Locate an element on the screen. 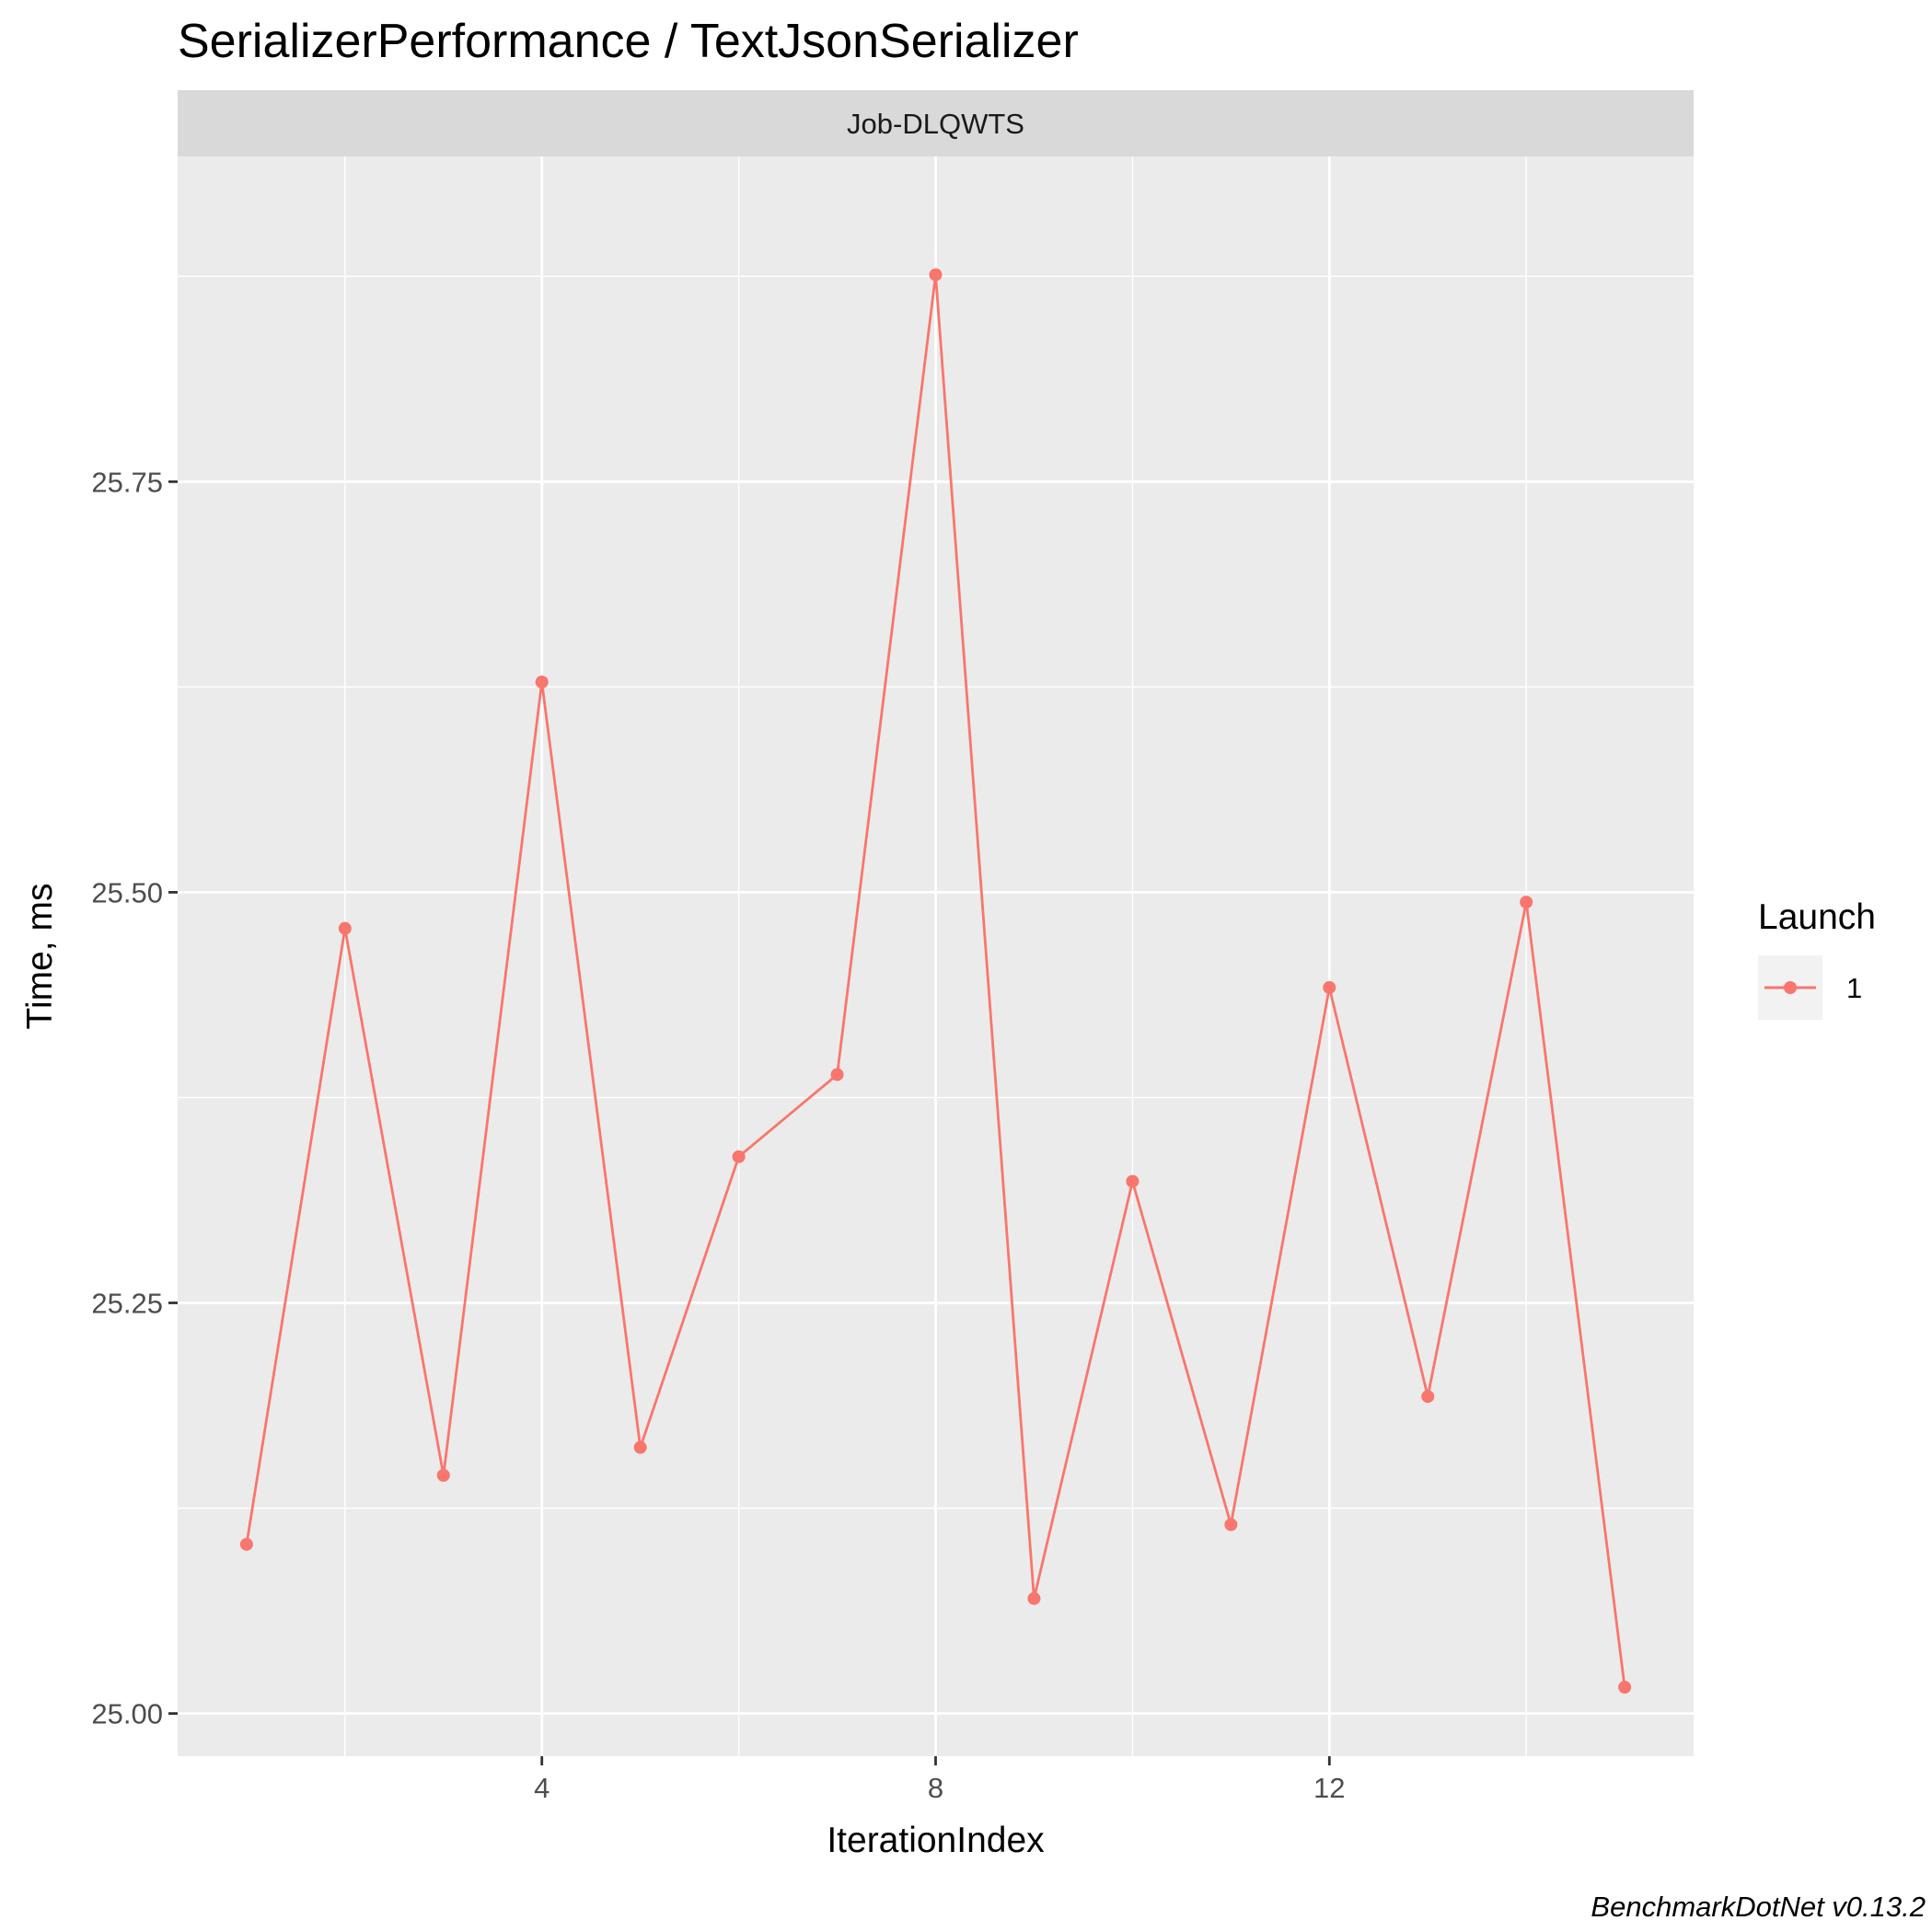  legend-entry-label: 1 is located at coordinates (1854, 988).